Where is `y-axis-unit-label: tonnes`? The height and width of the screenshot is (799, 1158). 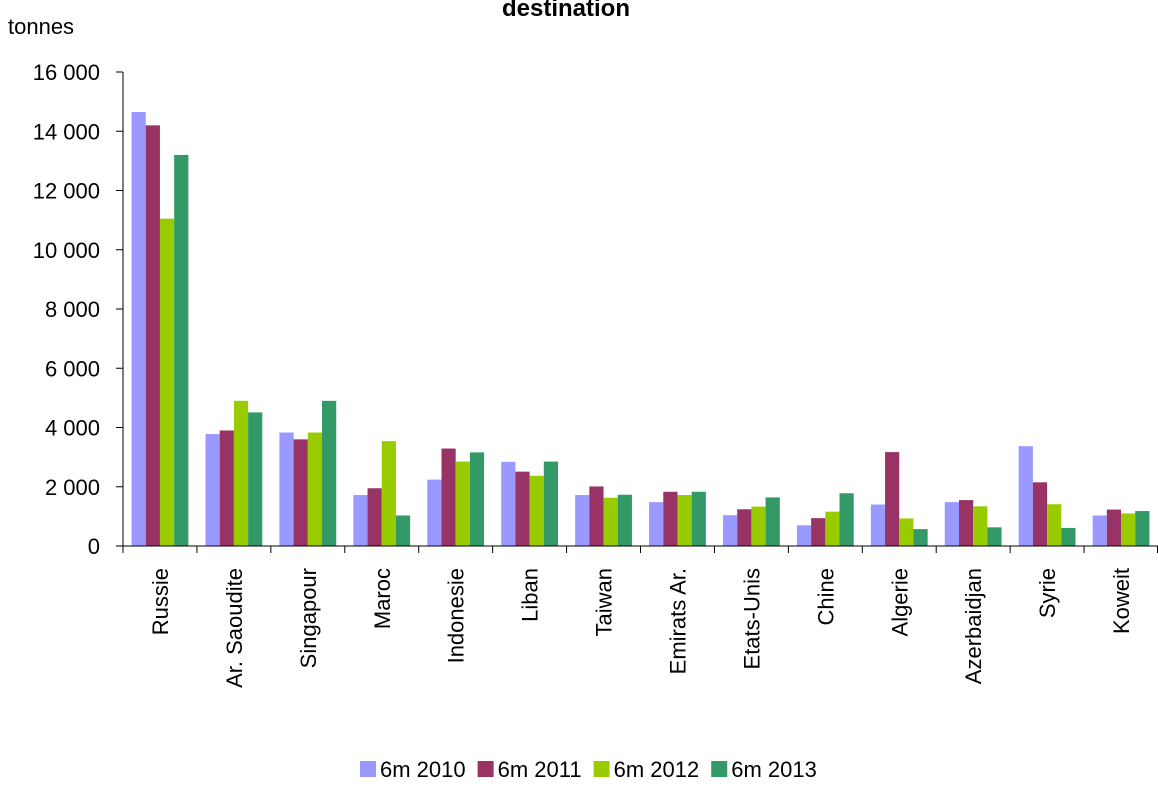 y-axis-unit-label: tonnes is located at coordinates (41, 26).